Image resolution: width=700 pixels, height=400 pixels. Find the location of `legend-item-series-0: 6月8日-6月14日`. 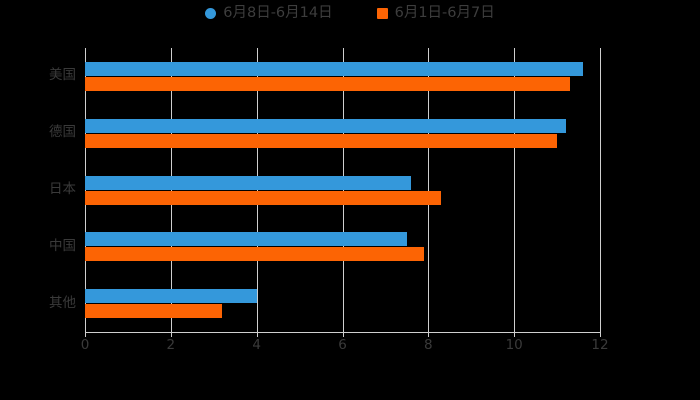

legend-item-series-0: 6月8日-6月14日 is located at coordinates (269, 13).